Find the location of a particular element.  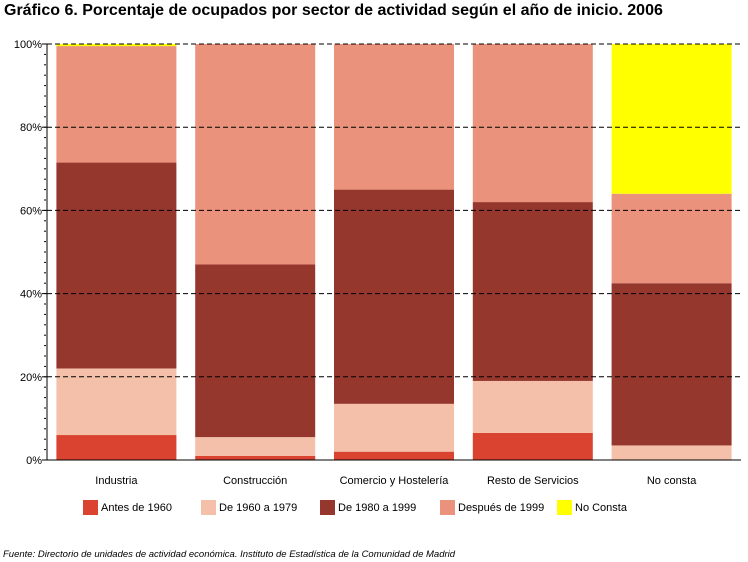

legend-swatch-1960-1979 is located at coordinates (208, 507).